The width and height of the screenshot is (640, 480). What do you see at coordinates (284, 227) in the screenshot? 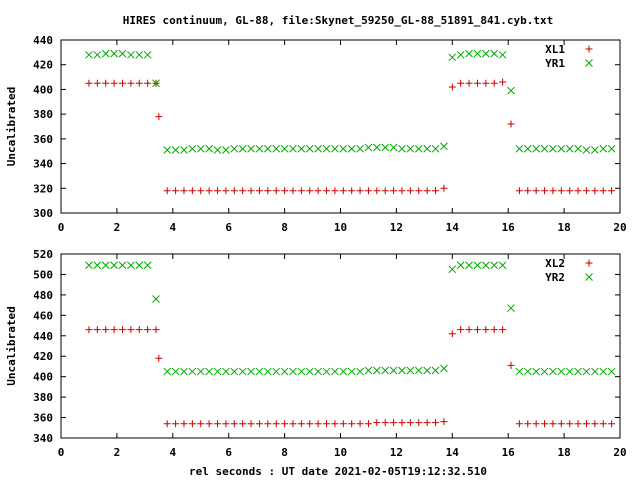
I see `x-tick-label: 8` at bounding box center [284, 227].